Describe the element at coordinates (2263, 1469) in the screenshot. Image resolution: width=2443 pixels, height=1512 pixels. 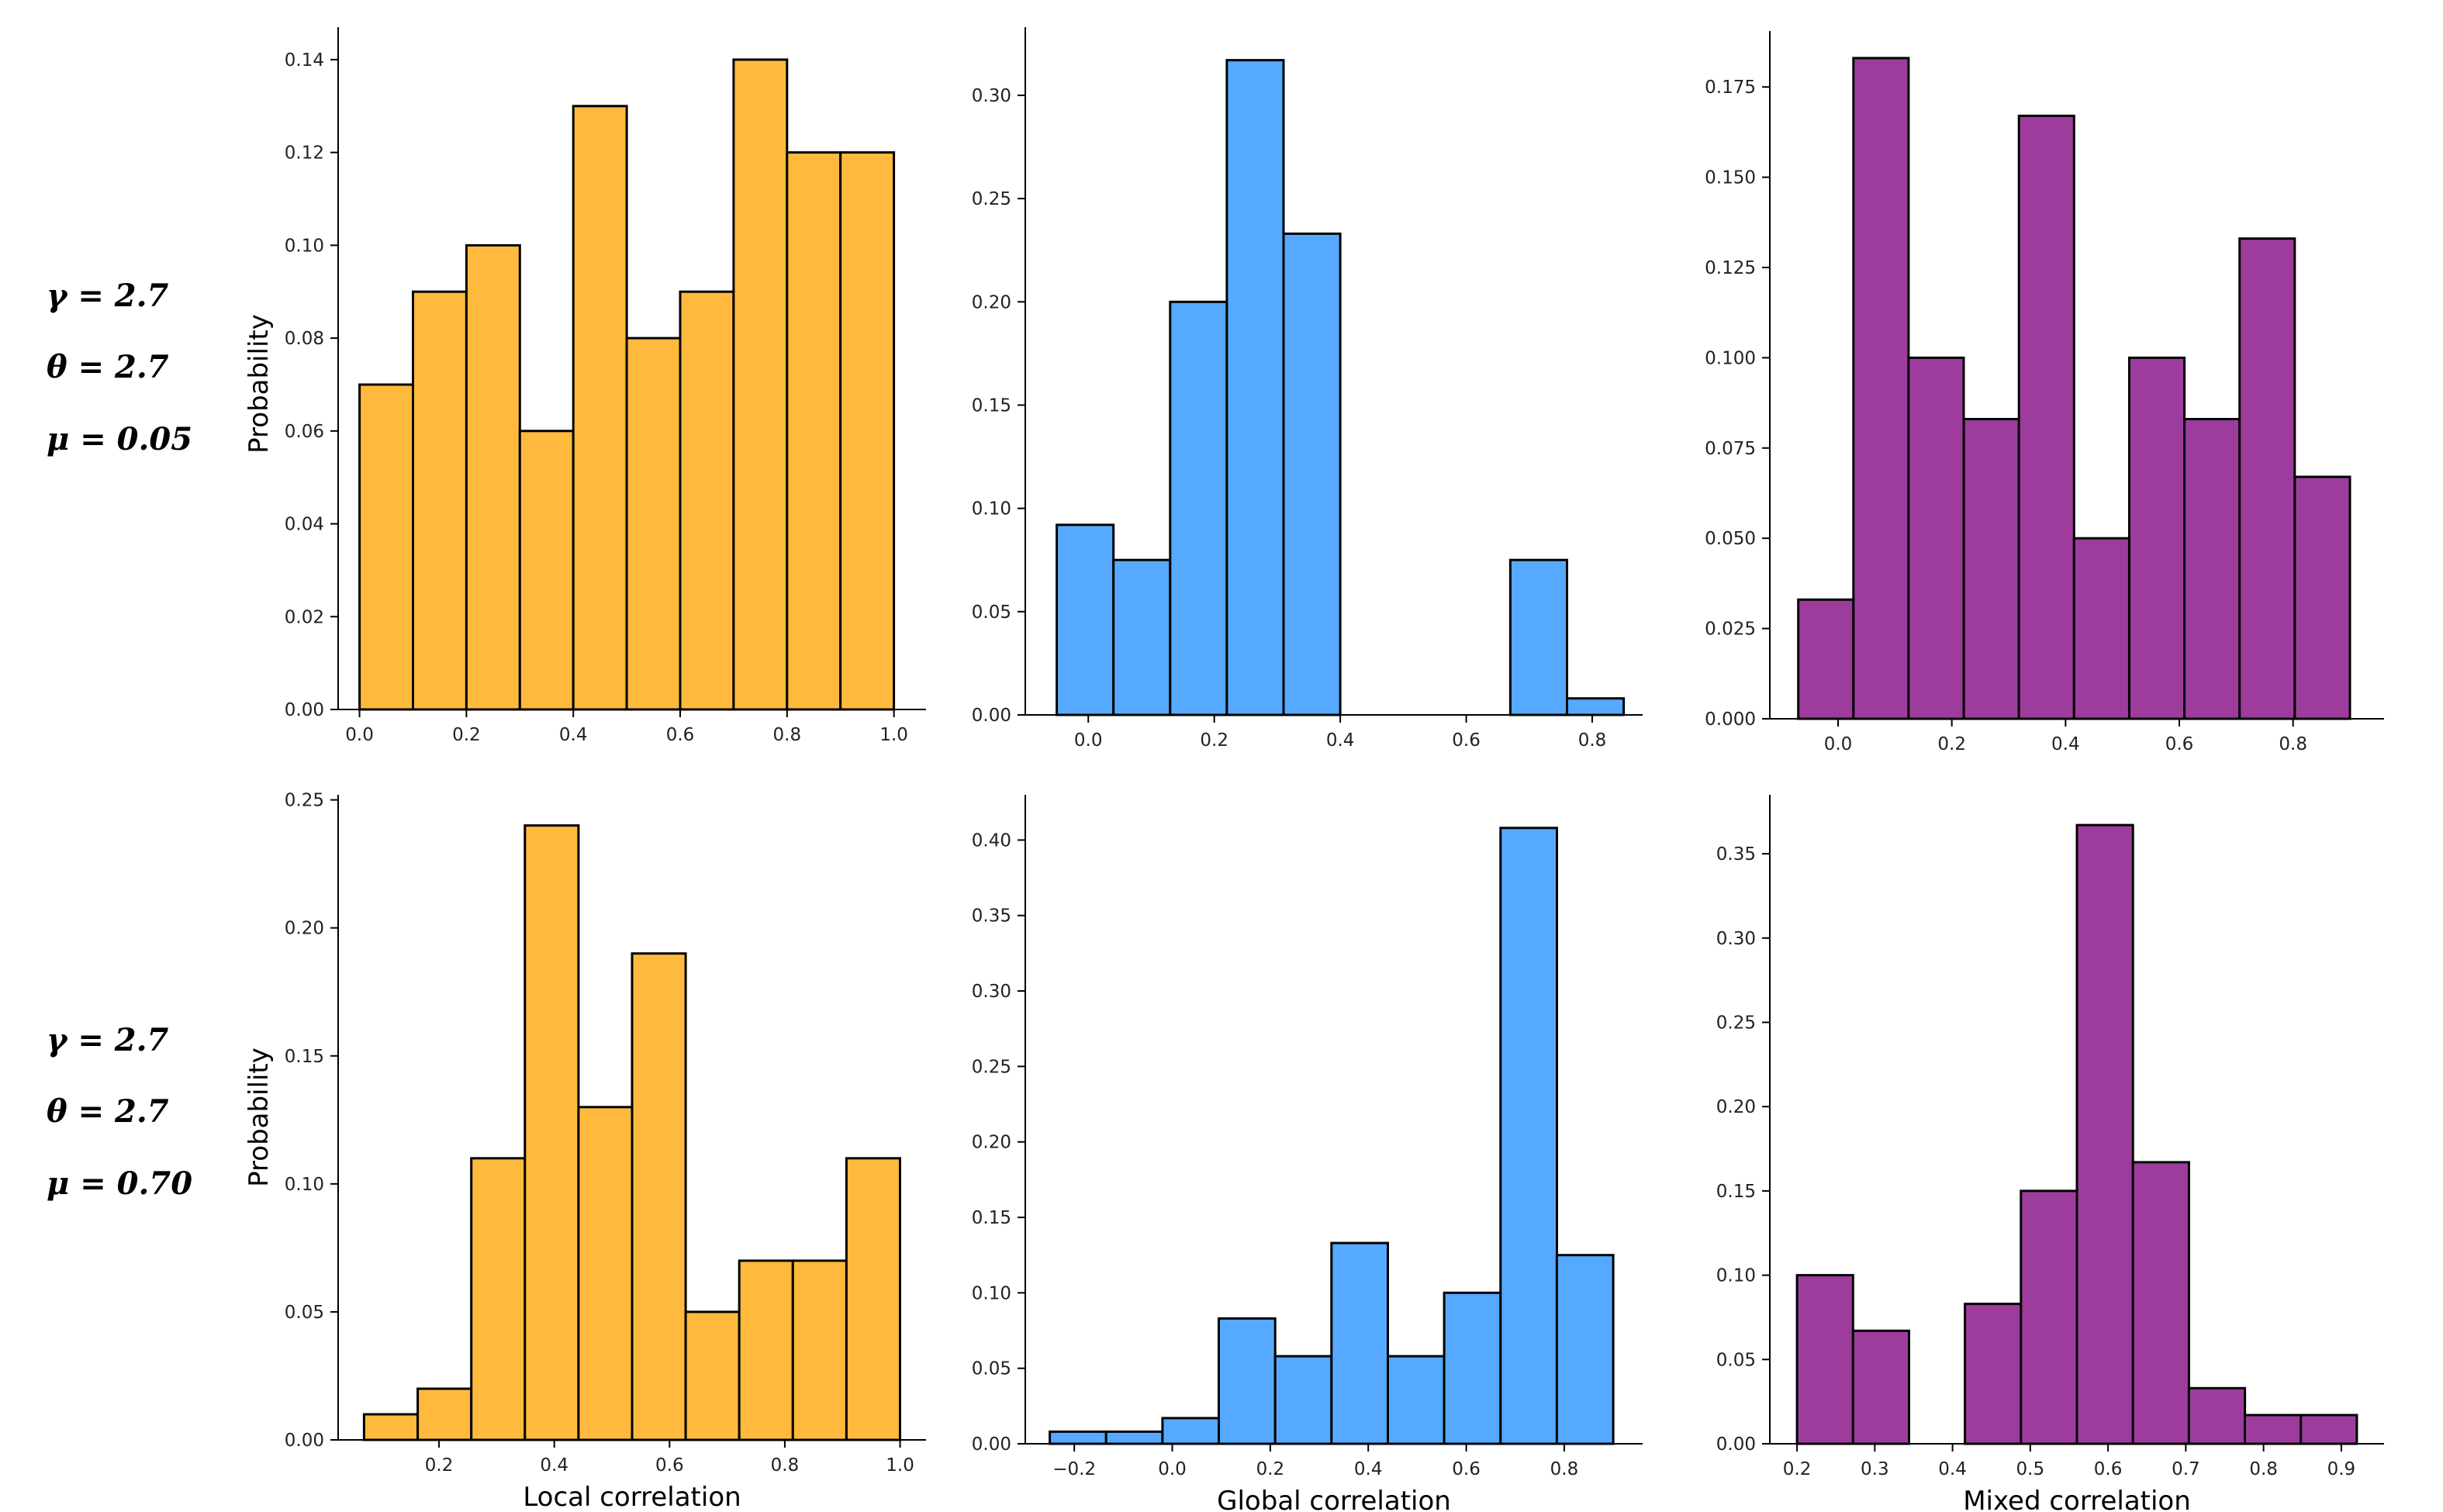
I see `mixed-mu070-xtick-label-6: 0.8` at that location.